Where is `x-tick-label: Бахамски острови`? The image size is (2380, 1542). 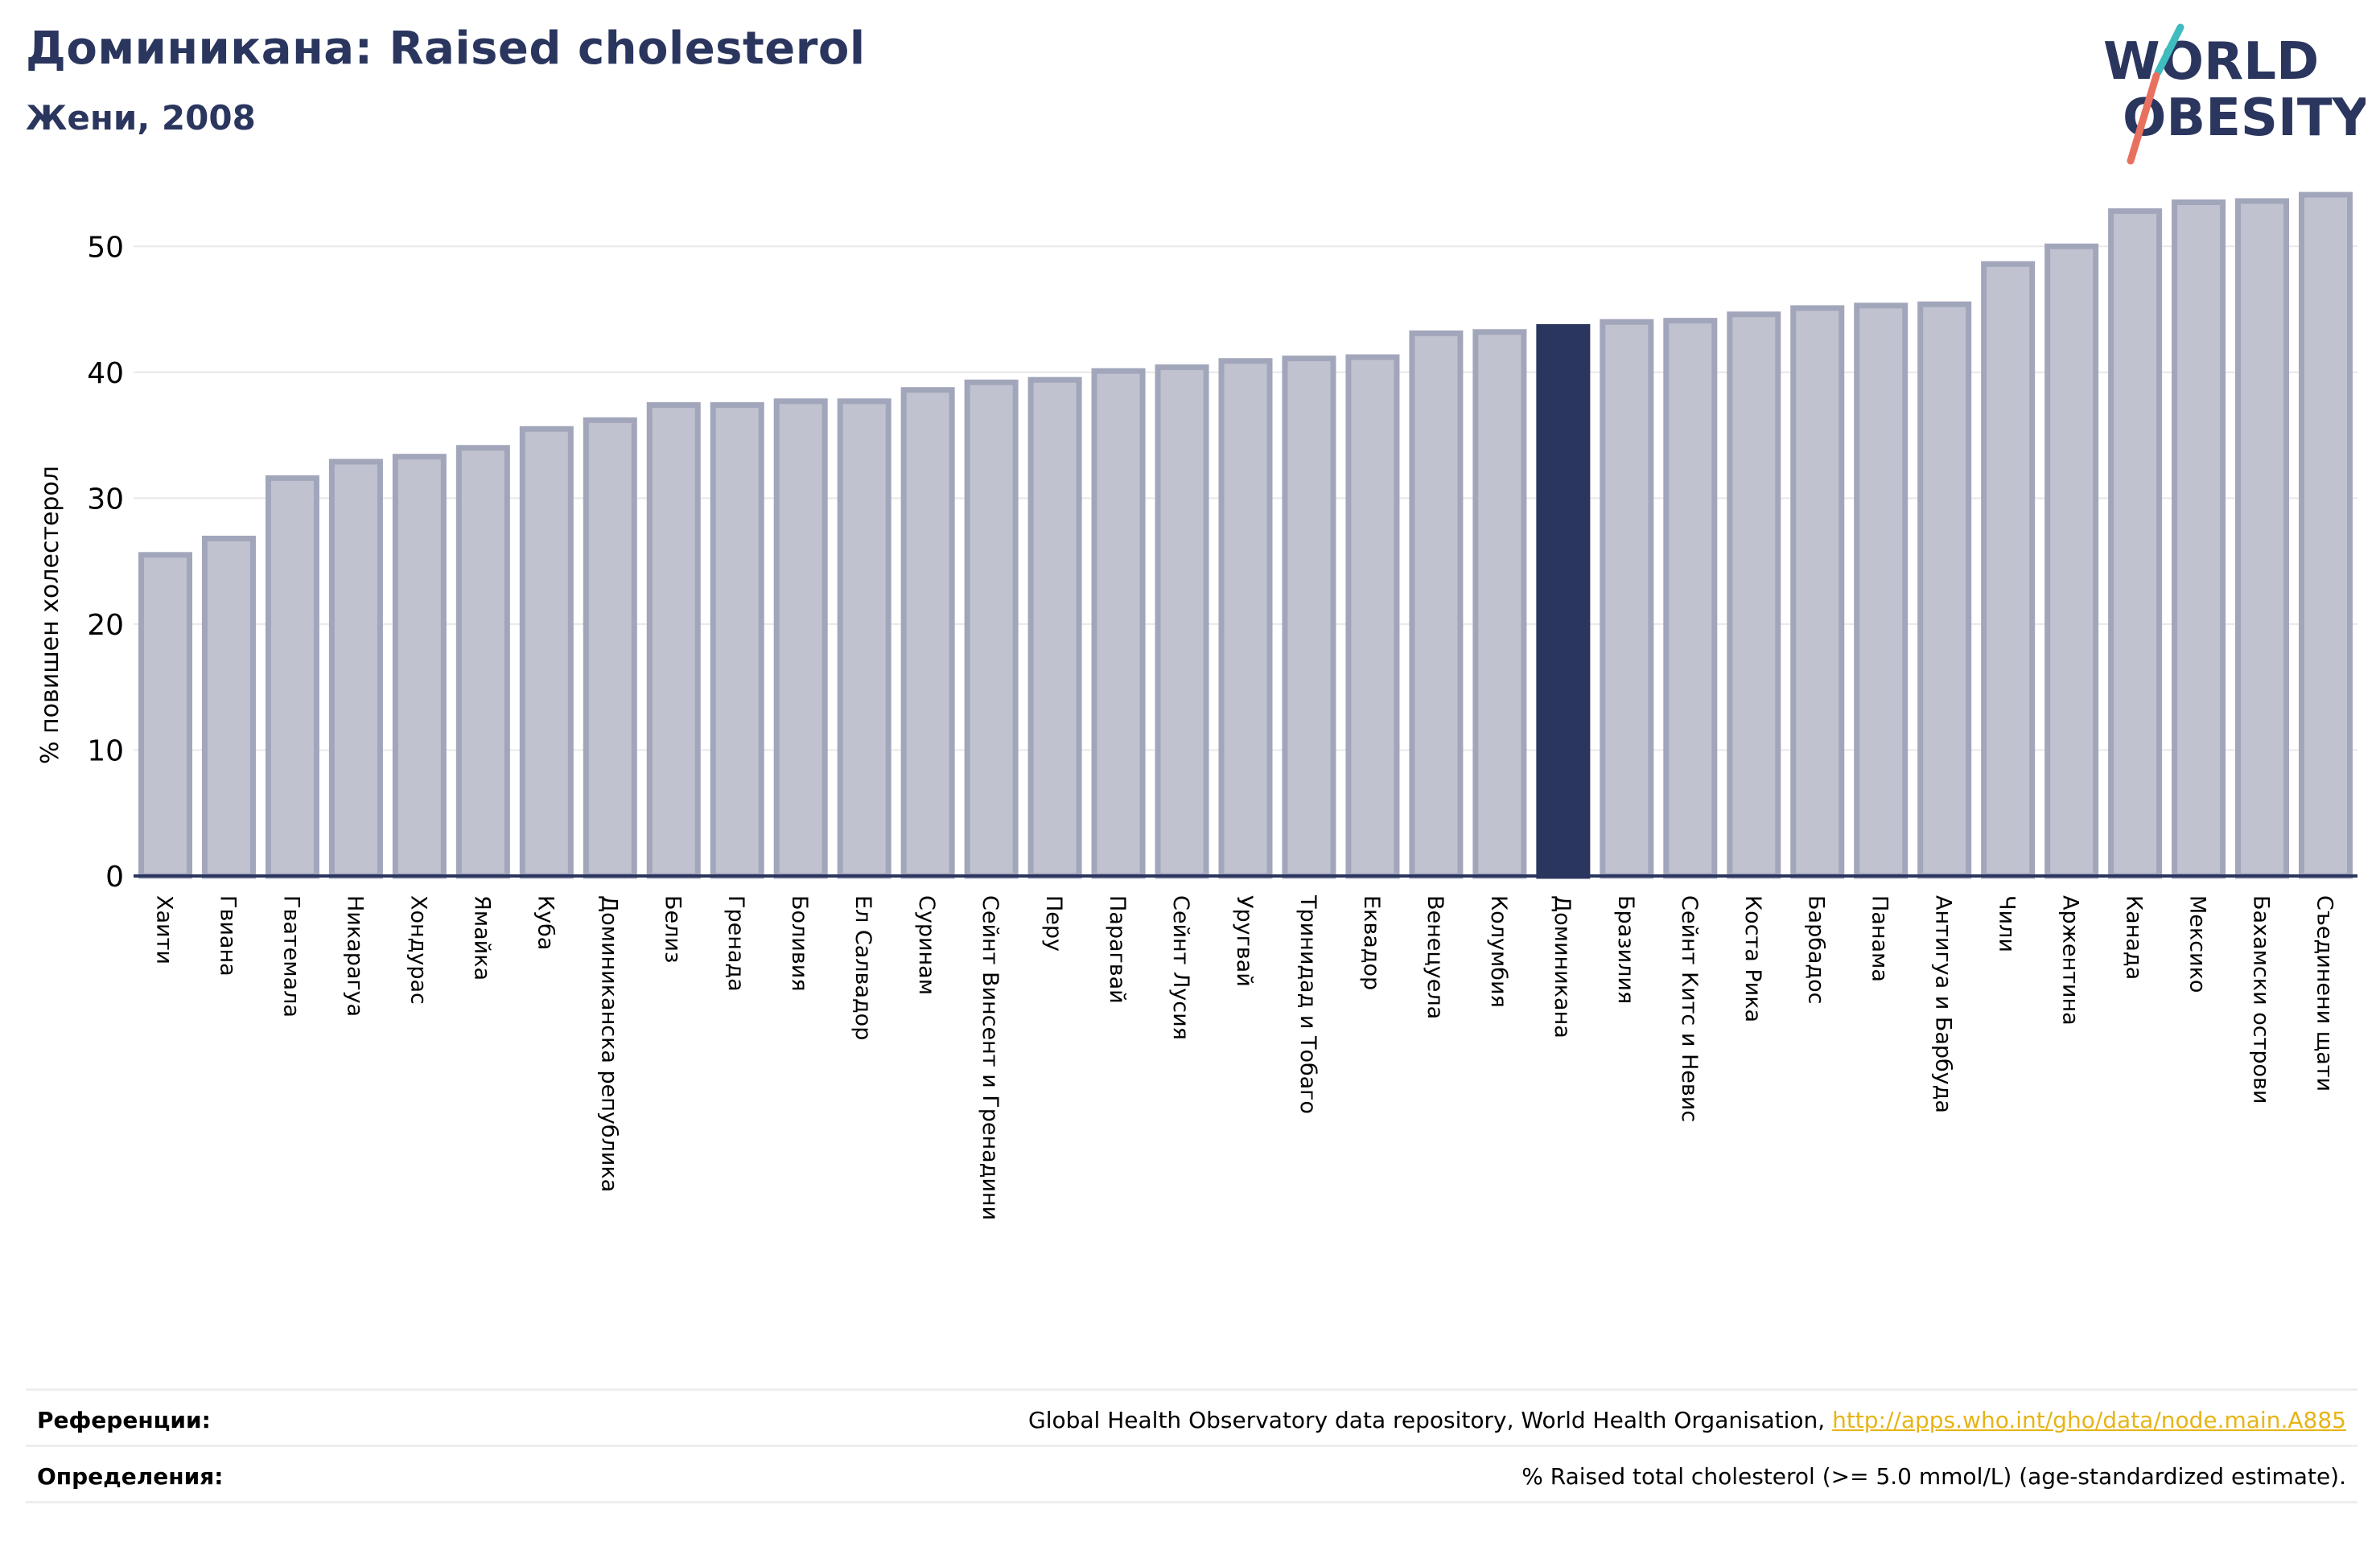 x-tick-label: Бахамски острови is located at coordinates (2261, 999).